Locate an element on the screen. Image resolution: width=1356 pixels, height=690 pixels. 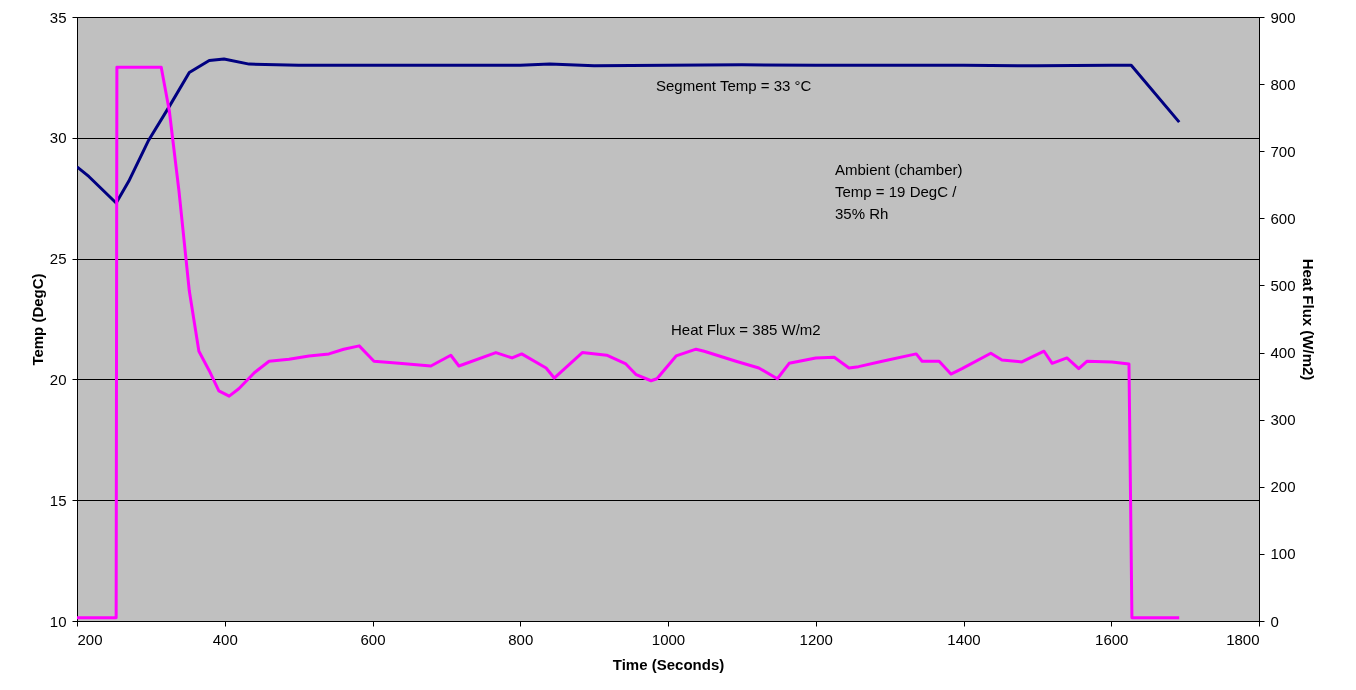
y2-tick-label: 900 is located at coordinates (1283, 17).